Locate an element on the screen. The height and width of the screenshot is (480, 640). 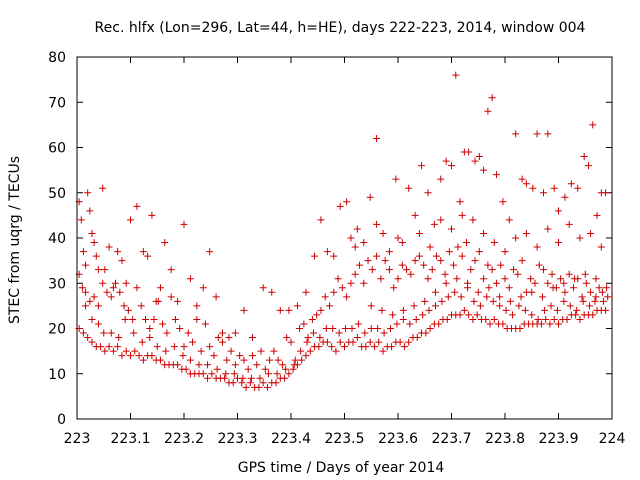
y-axis-label: STEC from uqrg / TECUs is located at coordinates (15, 240).